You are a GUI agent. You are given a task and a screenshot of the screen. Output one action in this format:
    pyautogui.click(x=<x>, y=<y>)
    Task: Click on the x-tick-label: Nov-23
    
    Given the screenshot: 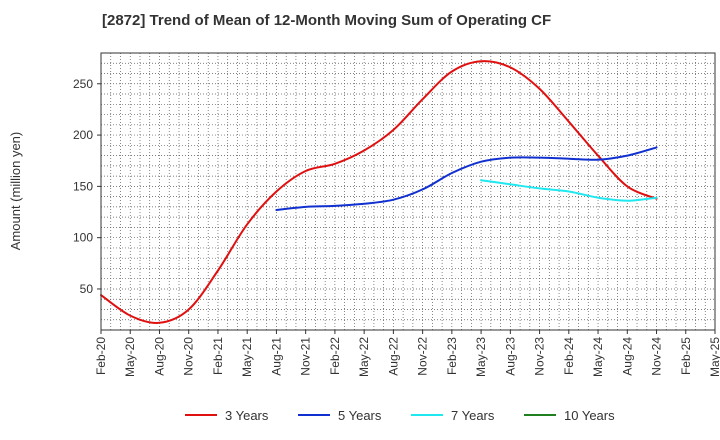 What is the action you would take?
    pyautogui.click(x=540, y=356)
    